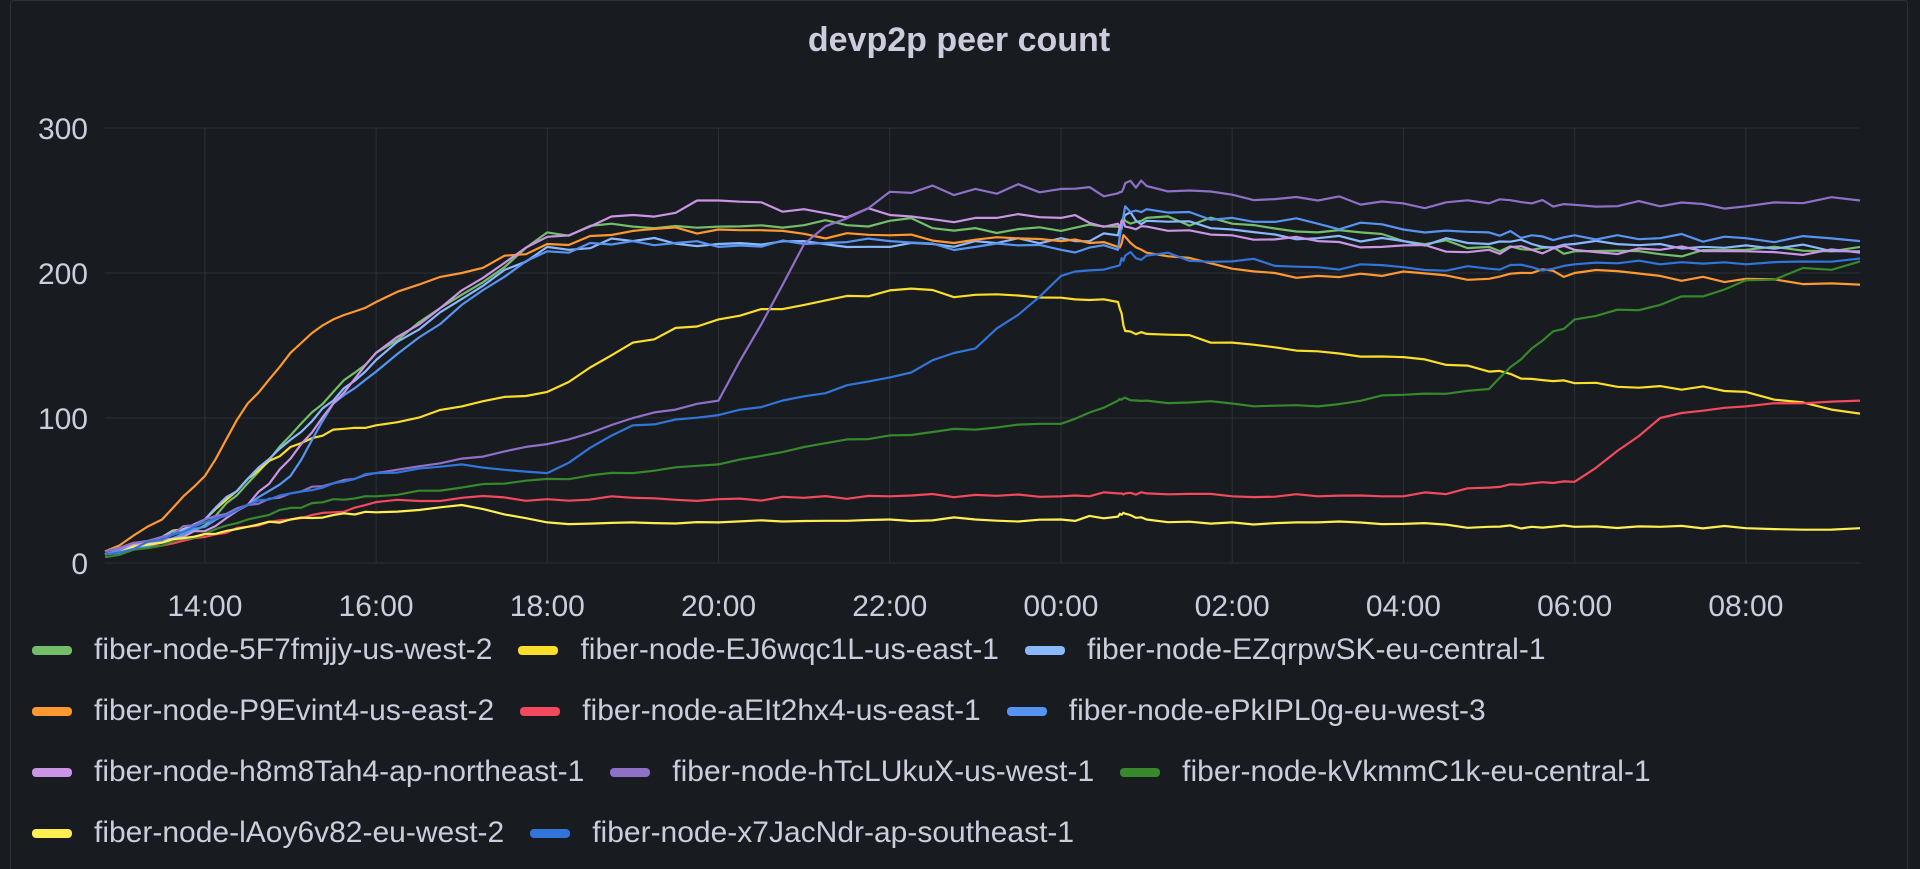 The width and height of the screenshot is (1920, 869). What do you see at coordinates (889, 606) in the screenshot?
I see `x-tick-label: 22:00` at bounding box center [889, 606].